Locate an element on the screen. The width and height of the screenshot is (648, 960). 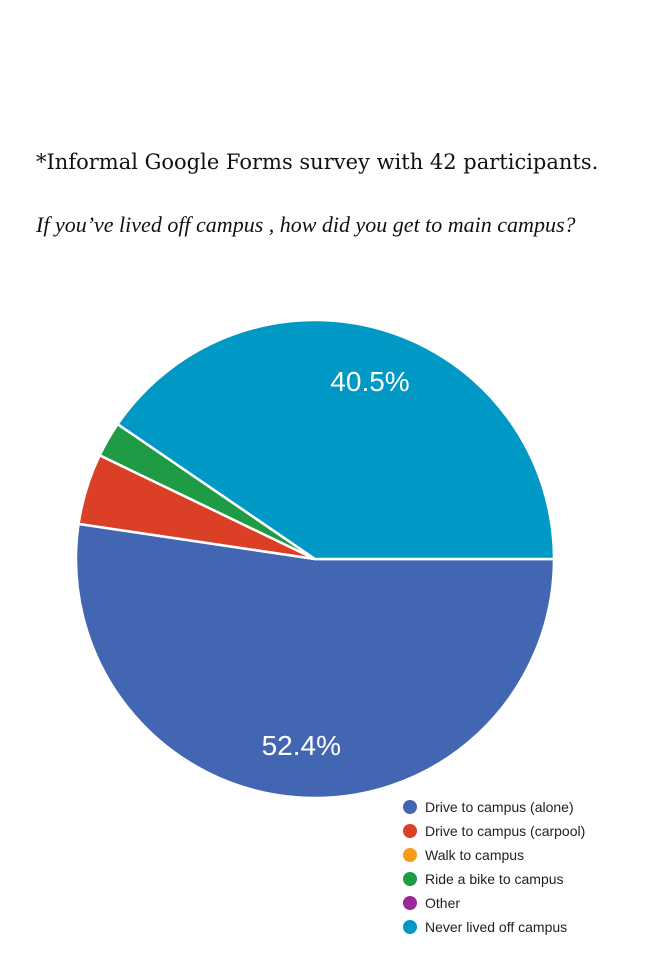
legend-item-drive-to-campus-alone: Drive to campus (alone) is located at coordinates (494, 807).